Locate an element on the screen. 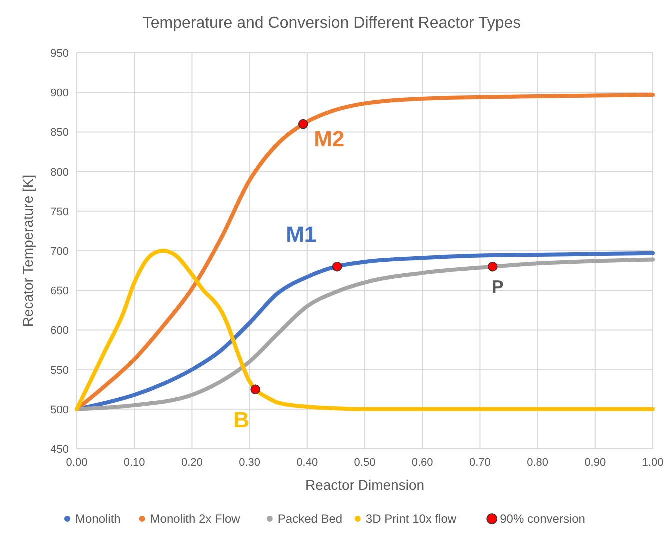 The image size is (664, 536). x-tick-label: 0.10 is located at coordinates (135, 463).